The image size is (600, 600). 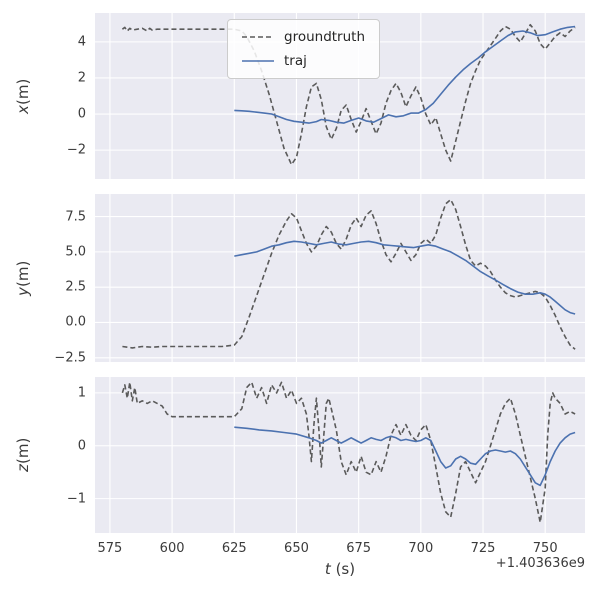 What do you see at coordinates (81, 42) in the screenshot?
I see `y-tick-label: 4` at bounding box center [81, 42].